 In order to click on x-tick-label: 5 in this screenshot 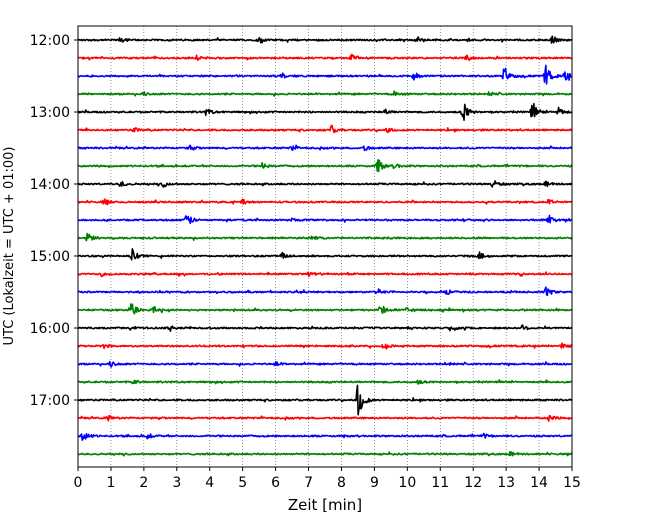, I will do `click(242, 483)`.